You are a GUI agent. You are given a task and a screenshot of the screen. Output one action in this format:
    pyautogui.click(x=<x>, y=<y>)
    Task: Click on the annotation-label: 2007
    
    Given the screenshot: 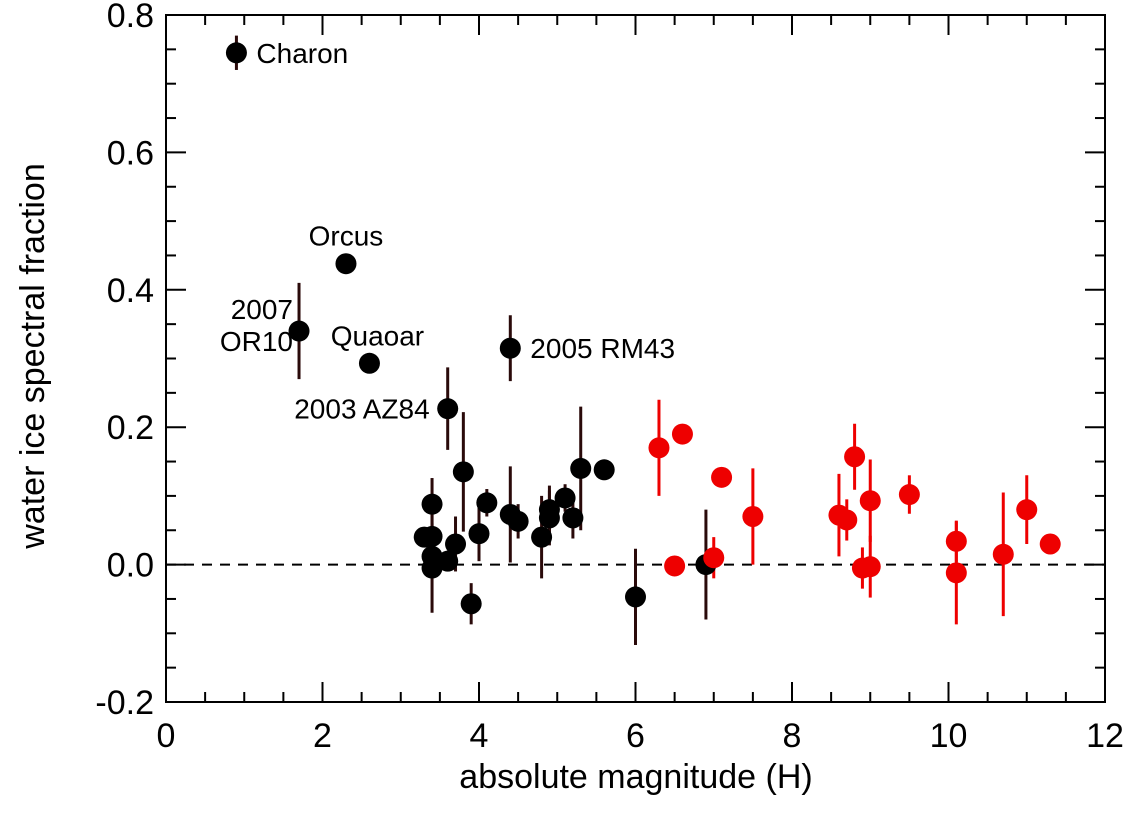 What is the action you would take?
    pyautogui.click(x=262, y=309)
    